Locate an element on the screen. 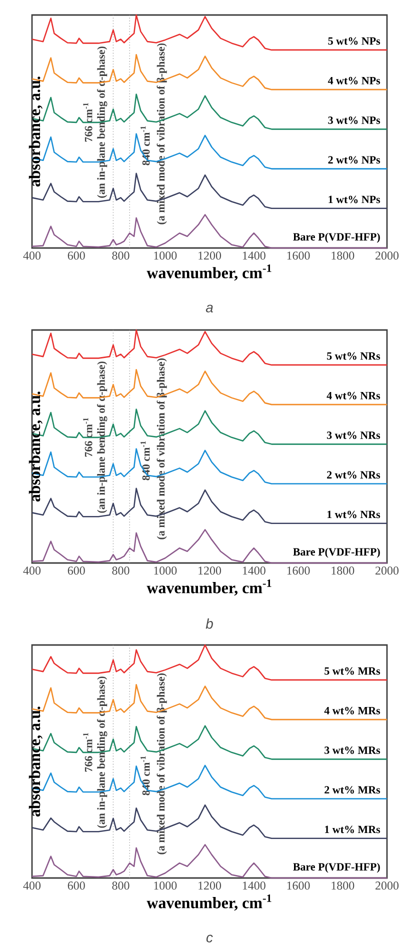 The width and height of the screenshot is (403, 947). series-label: 4 wt% NRs is located at coordinates (353, 396).